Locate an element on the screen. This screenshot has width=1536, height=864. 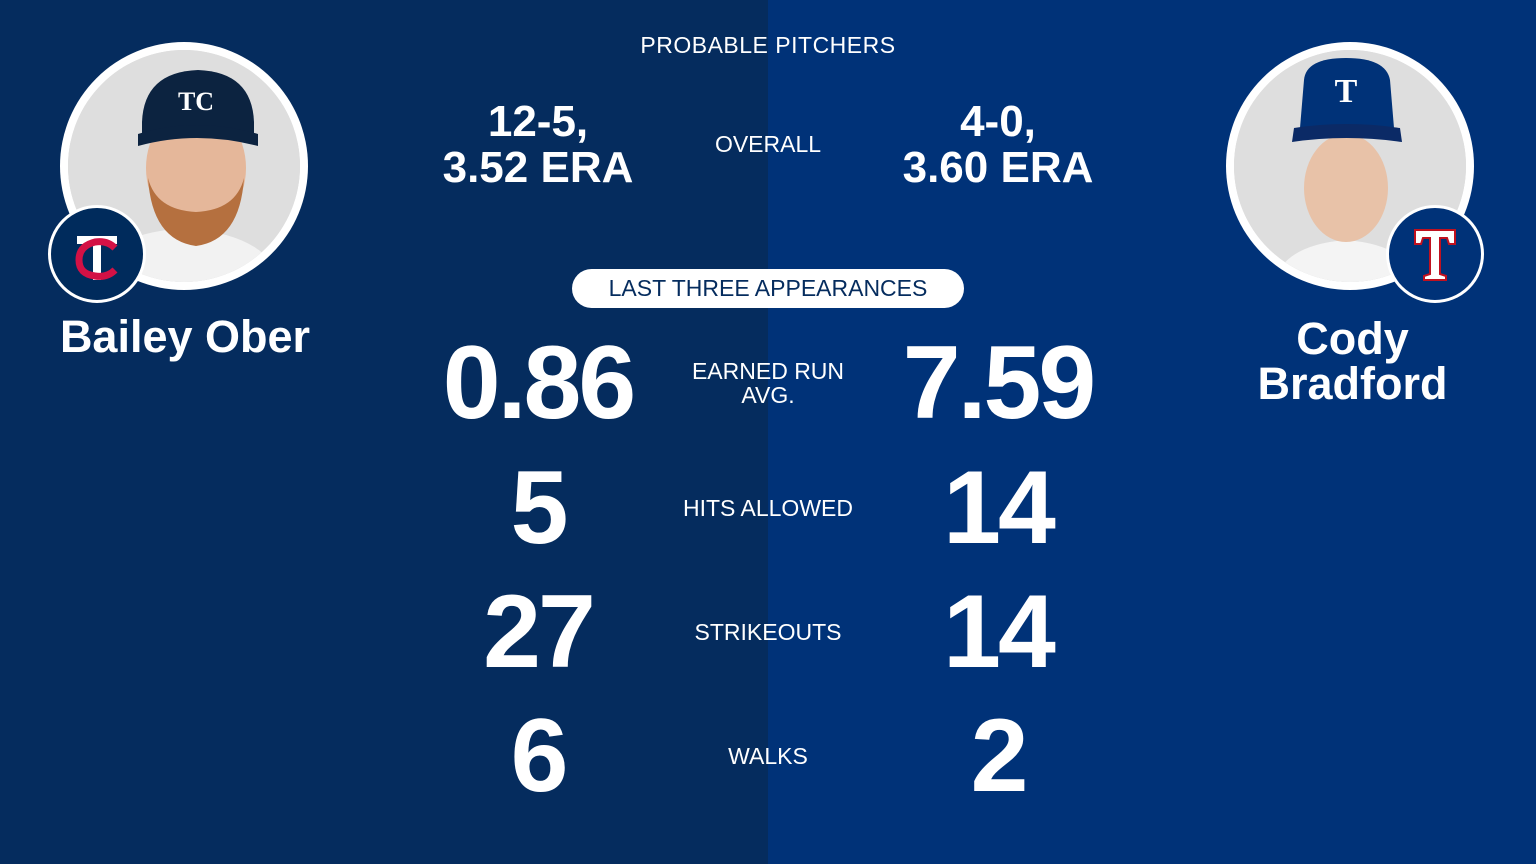
stat-row-era: 0.86 EARNED RUN AVG. 7.59 is located at coordinates (768, 383).